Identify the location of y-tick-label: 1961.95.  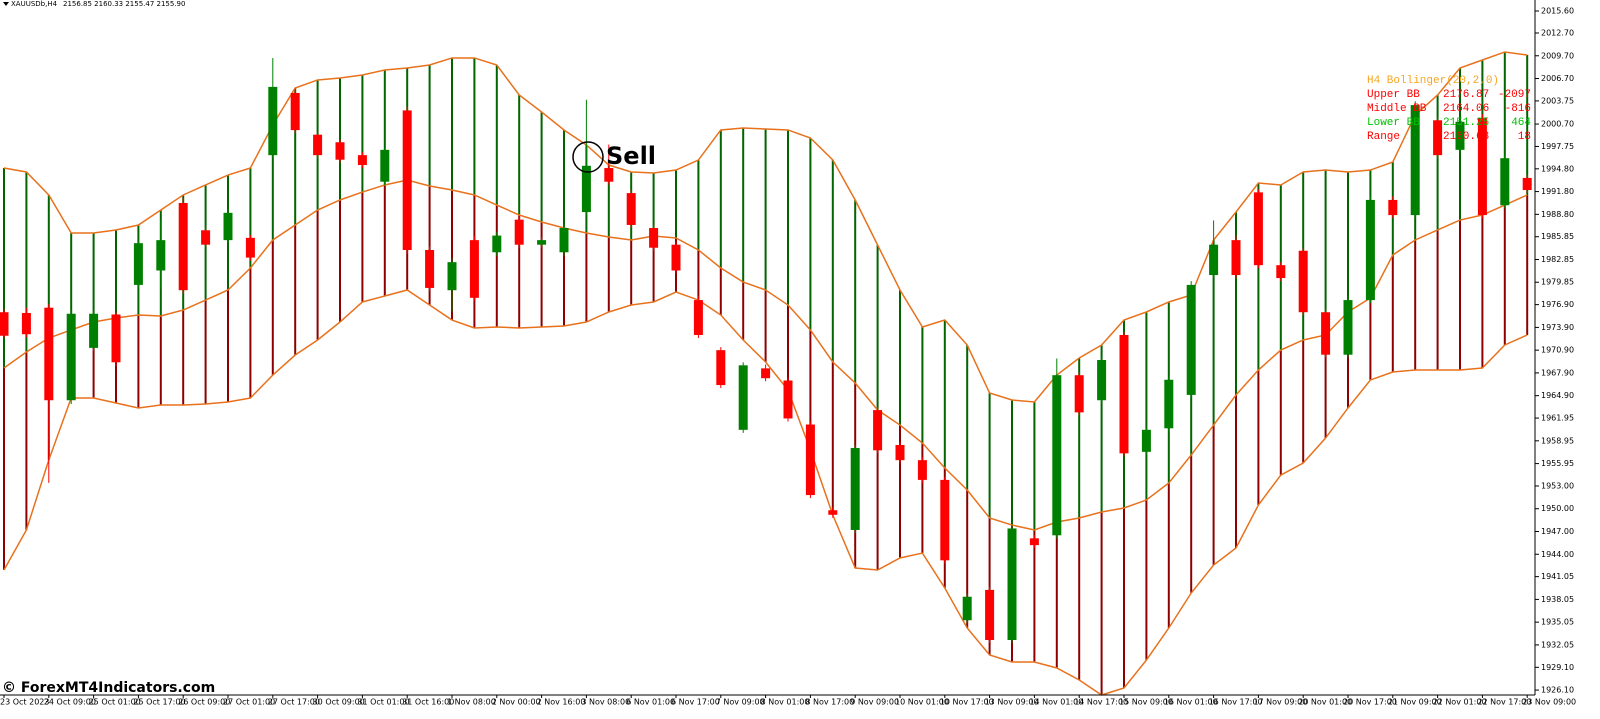
(1557, 418).